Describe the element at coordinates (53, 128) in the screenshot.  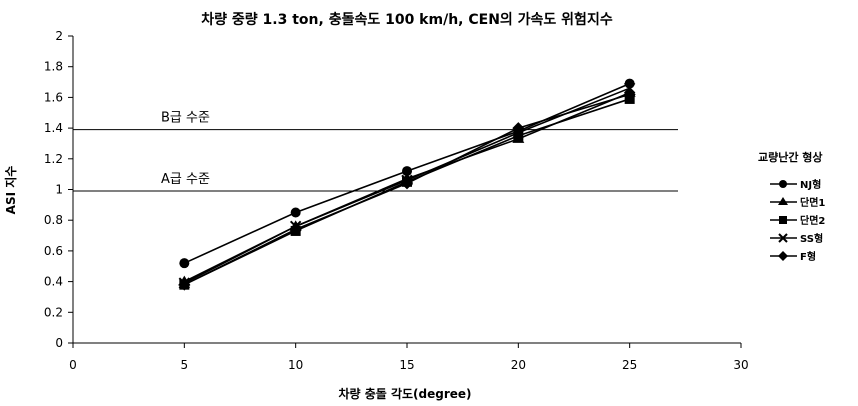
I see `y-tick-label: 1.4` at that location.